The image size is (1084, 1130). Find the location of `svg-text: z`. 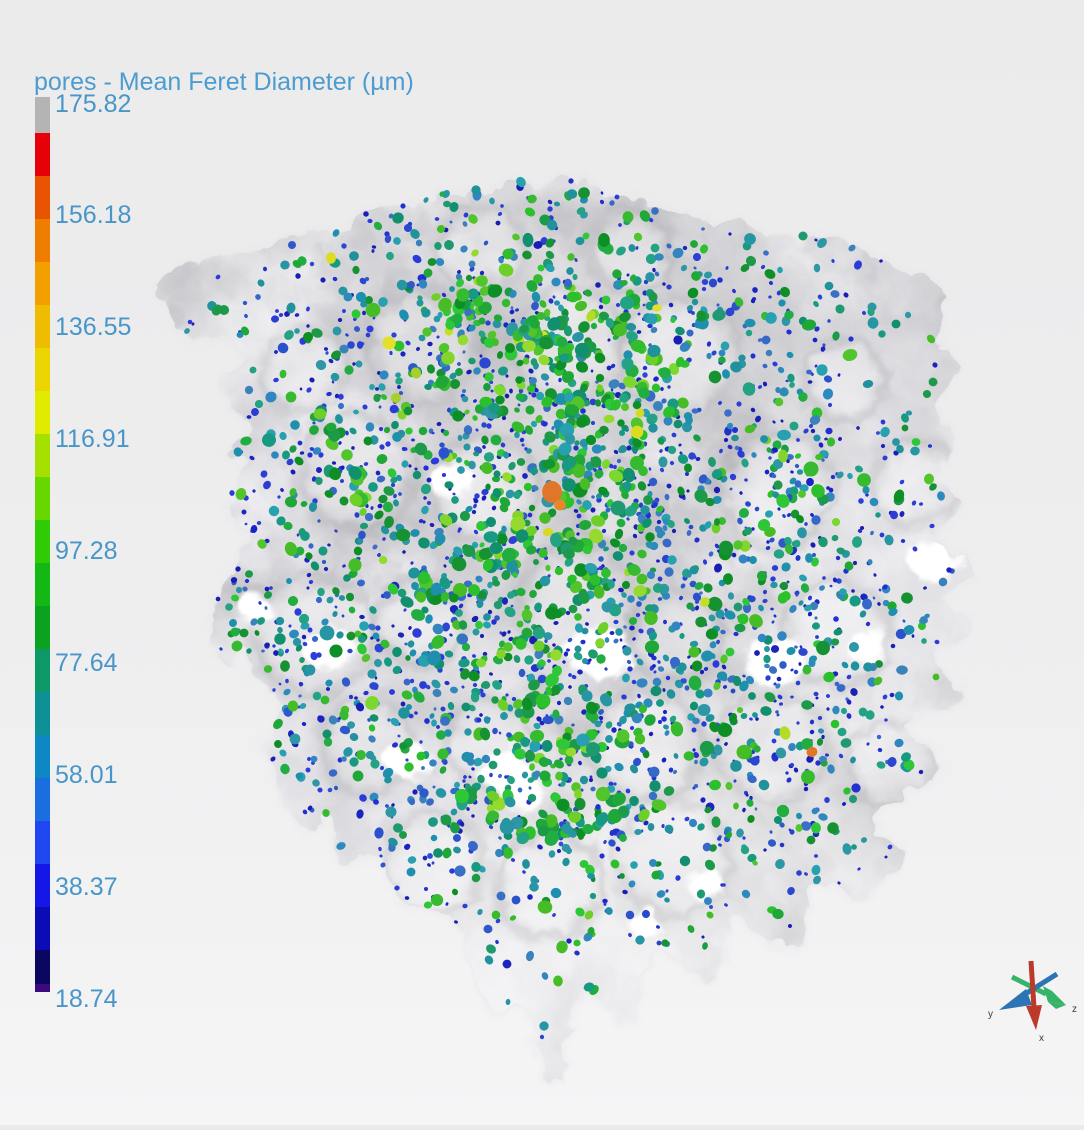

svg-text: z is located at coordinates (1074, 1009).